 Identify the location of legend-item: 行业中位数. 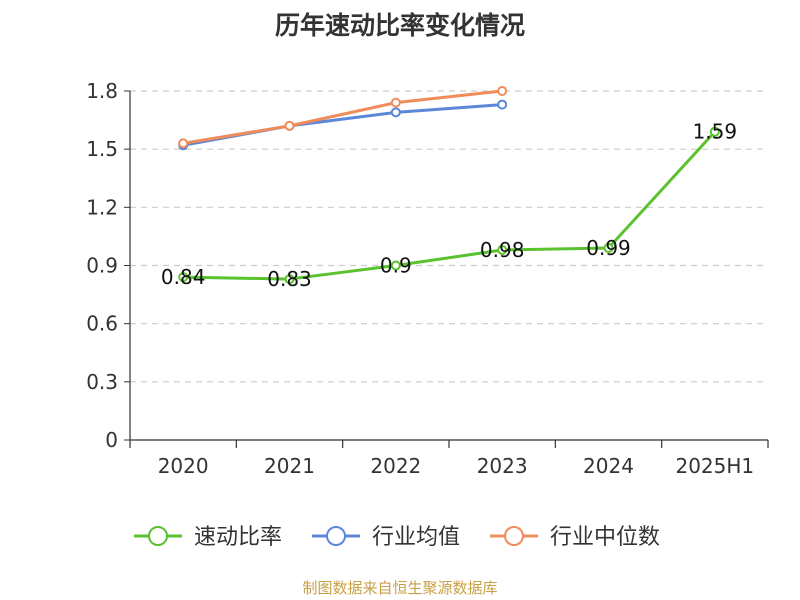
(575, 537).